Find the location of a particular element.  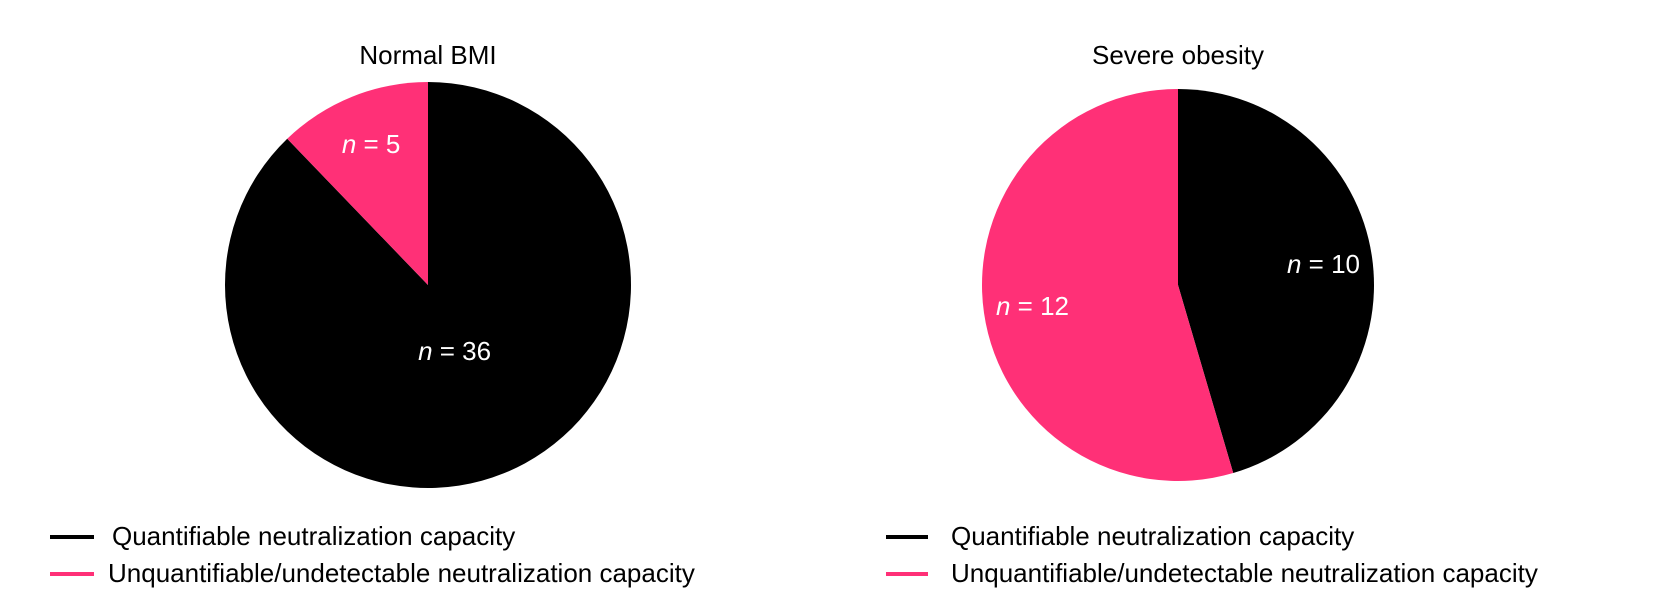

pie-slice-quantifiable is located at coordinates (1276, 281).